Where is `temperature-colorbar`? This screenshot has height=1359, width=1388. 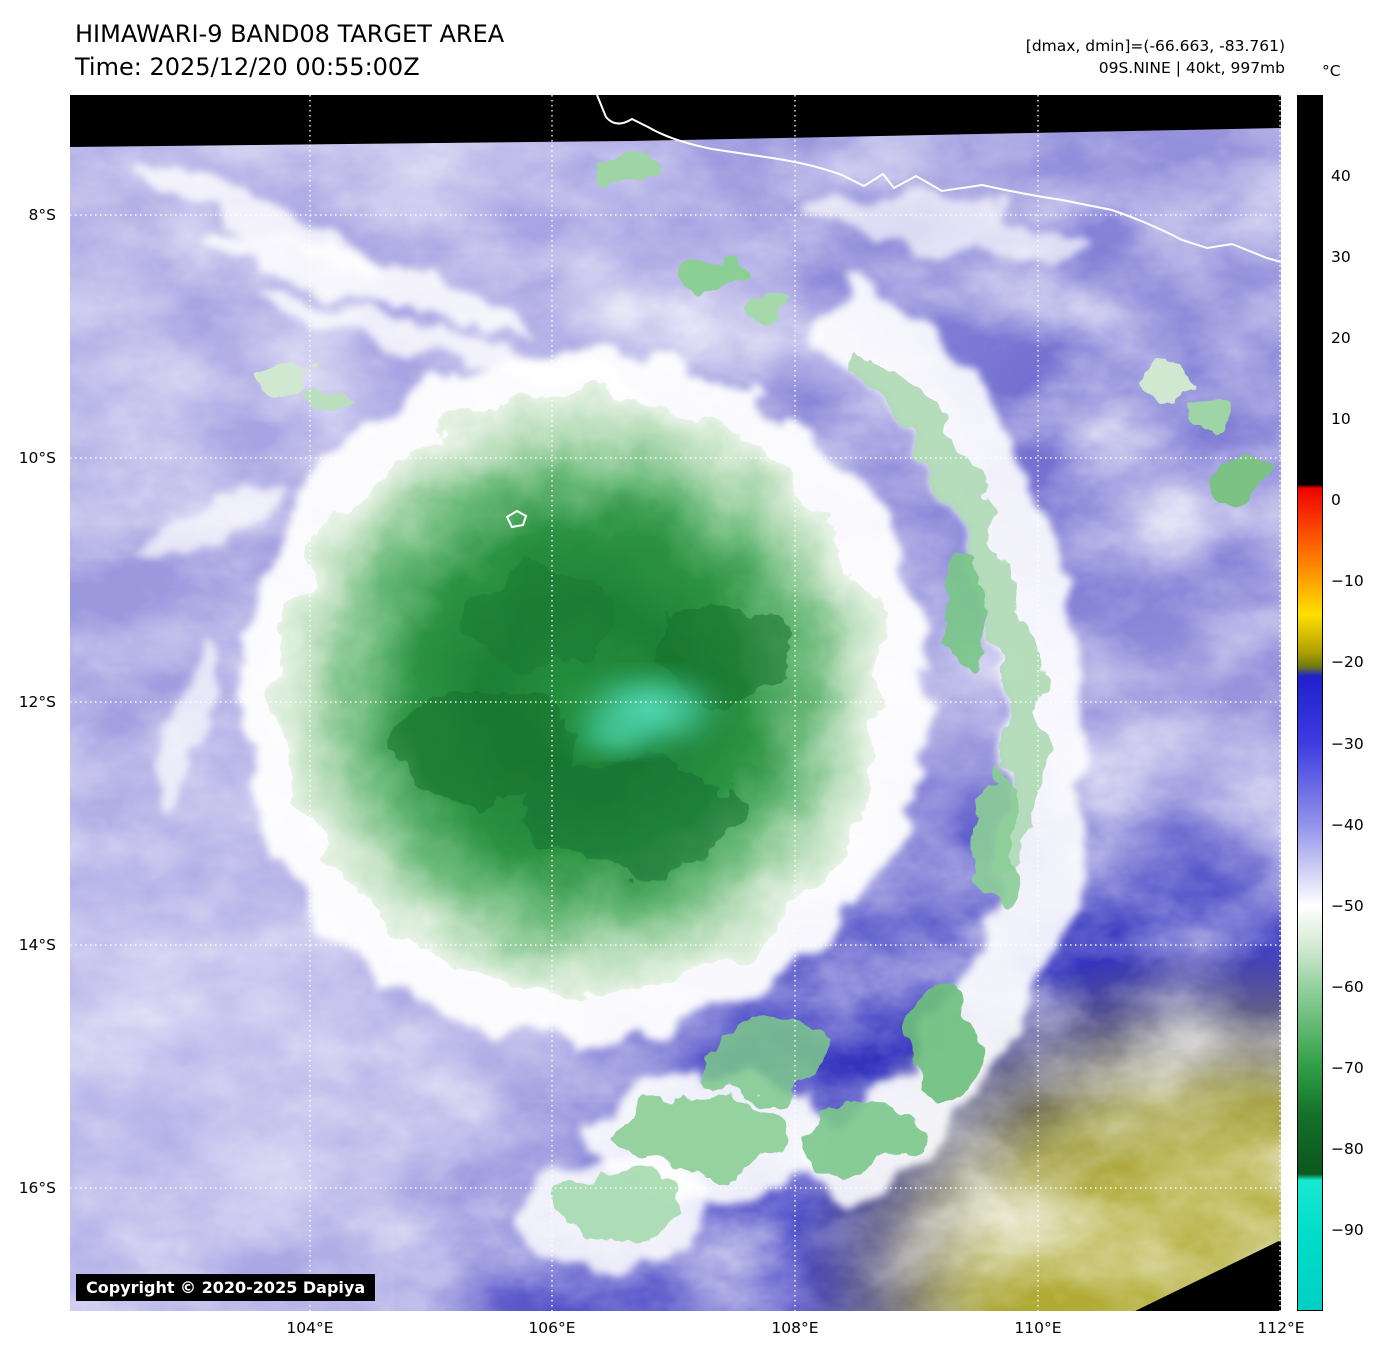
temperature-colorbar is located at coordinates (1310, 703).